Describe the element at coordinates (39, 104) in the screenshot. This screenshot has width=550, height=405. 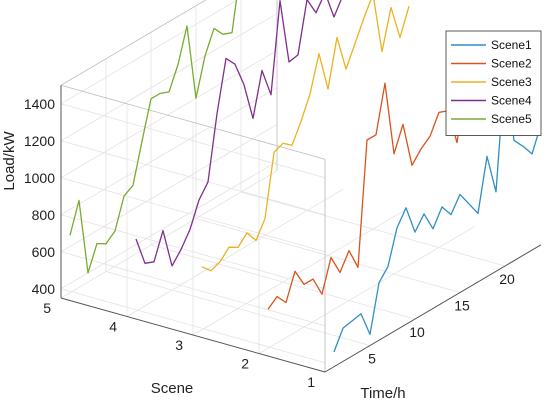
I see `z-tick-label: 1400` at that location.